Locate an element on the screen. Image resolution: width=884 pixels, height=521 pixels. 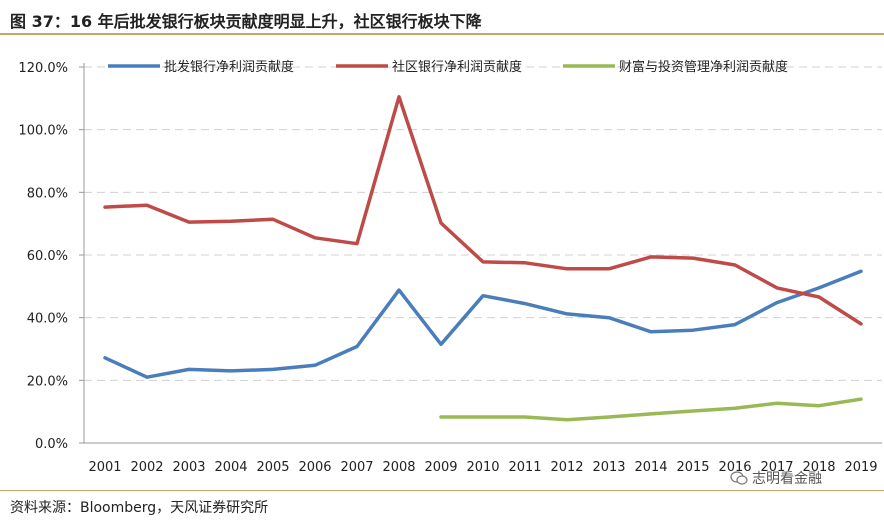
watermark-text: 志明看金融 is located at coordinates (787, 479).